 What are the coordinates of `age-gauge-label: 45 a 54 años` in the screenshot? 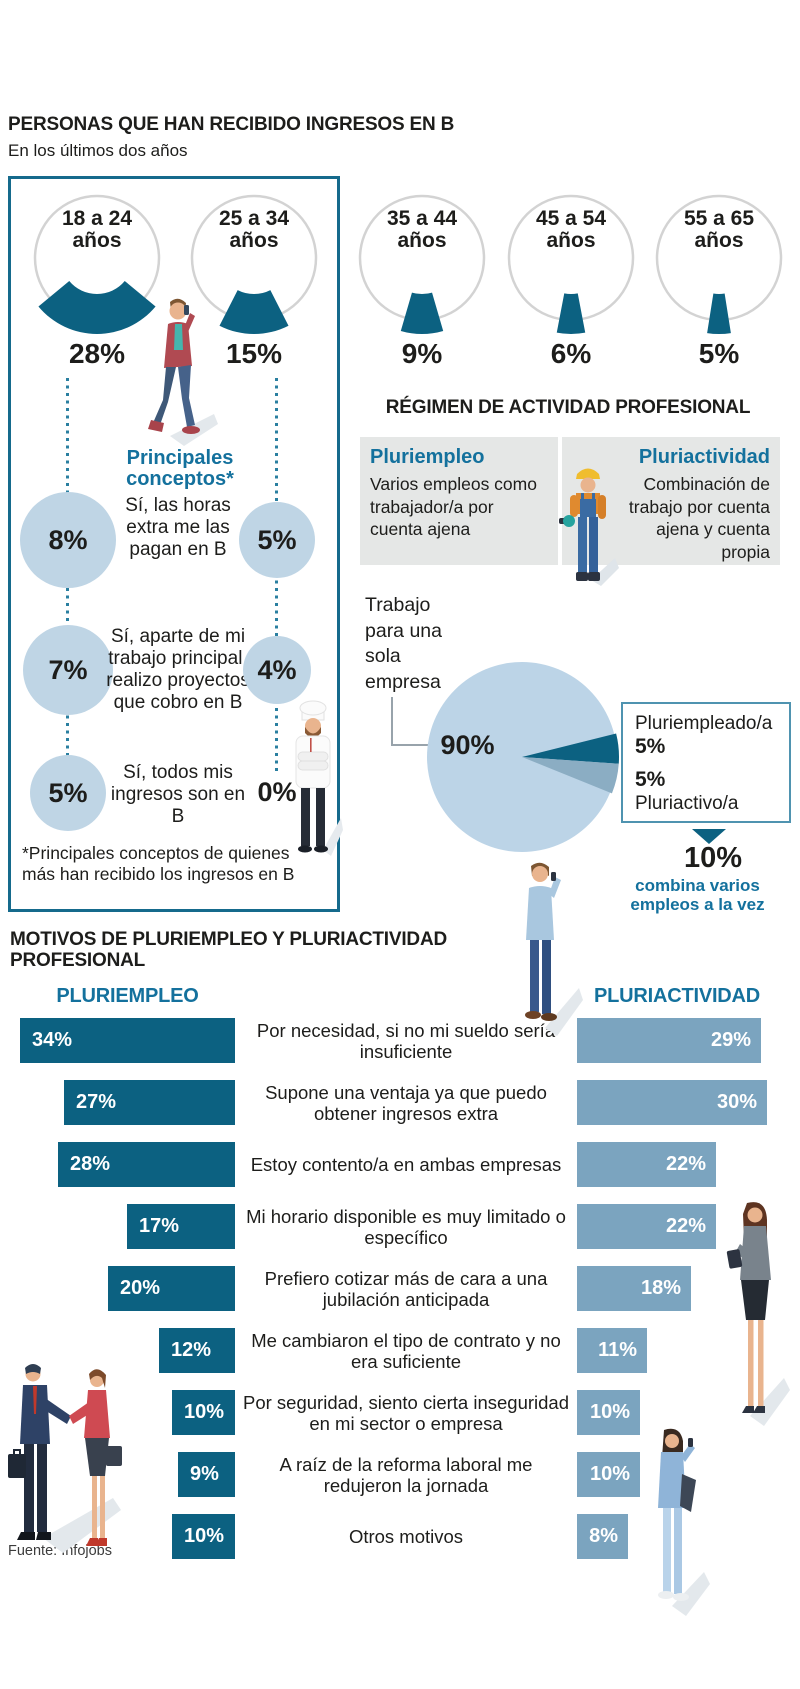 It's located at (571, 229).